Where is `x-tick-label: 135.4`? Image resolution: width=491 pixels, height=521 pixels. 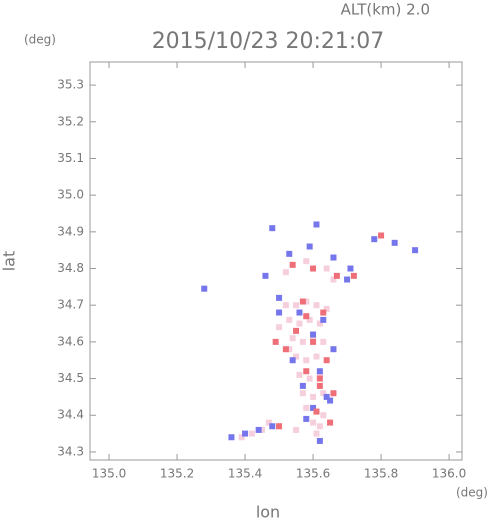 x-tick-label: 135.4 is located at coordinates (245, 474).